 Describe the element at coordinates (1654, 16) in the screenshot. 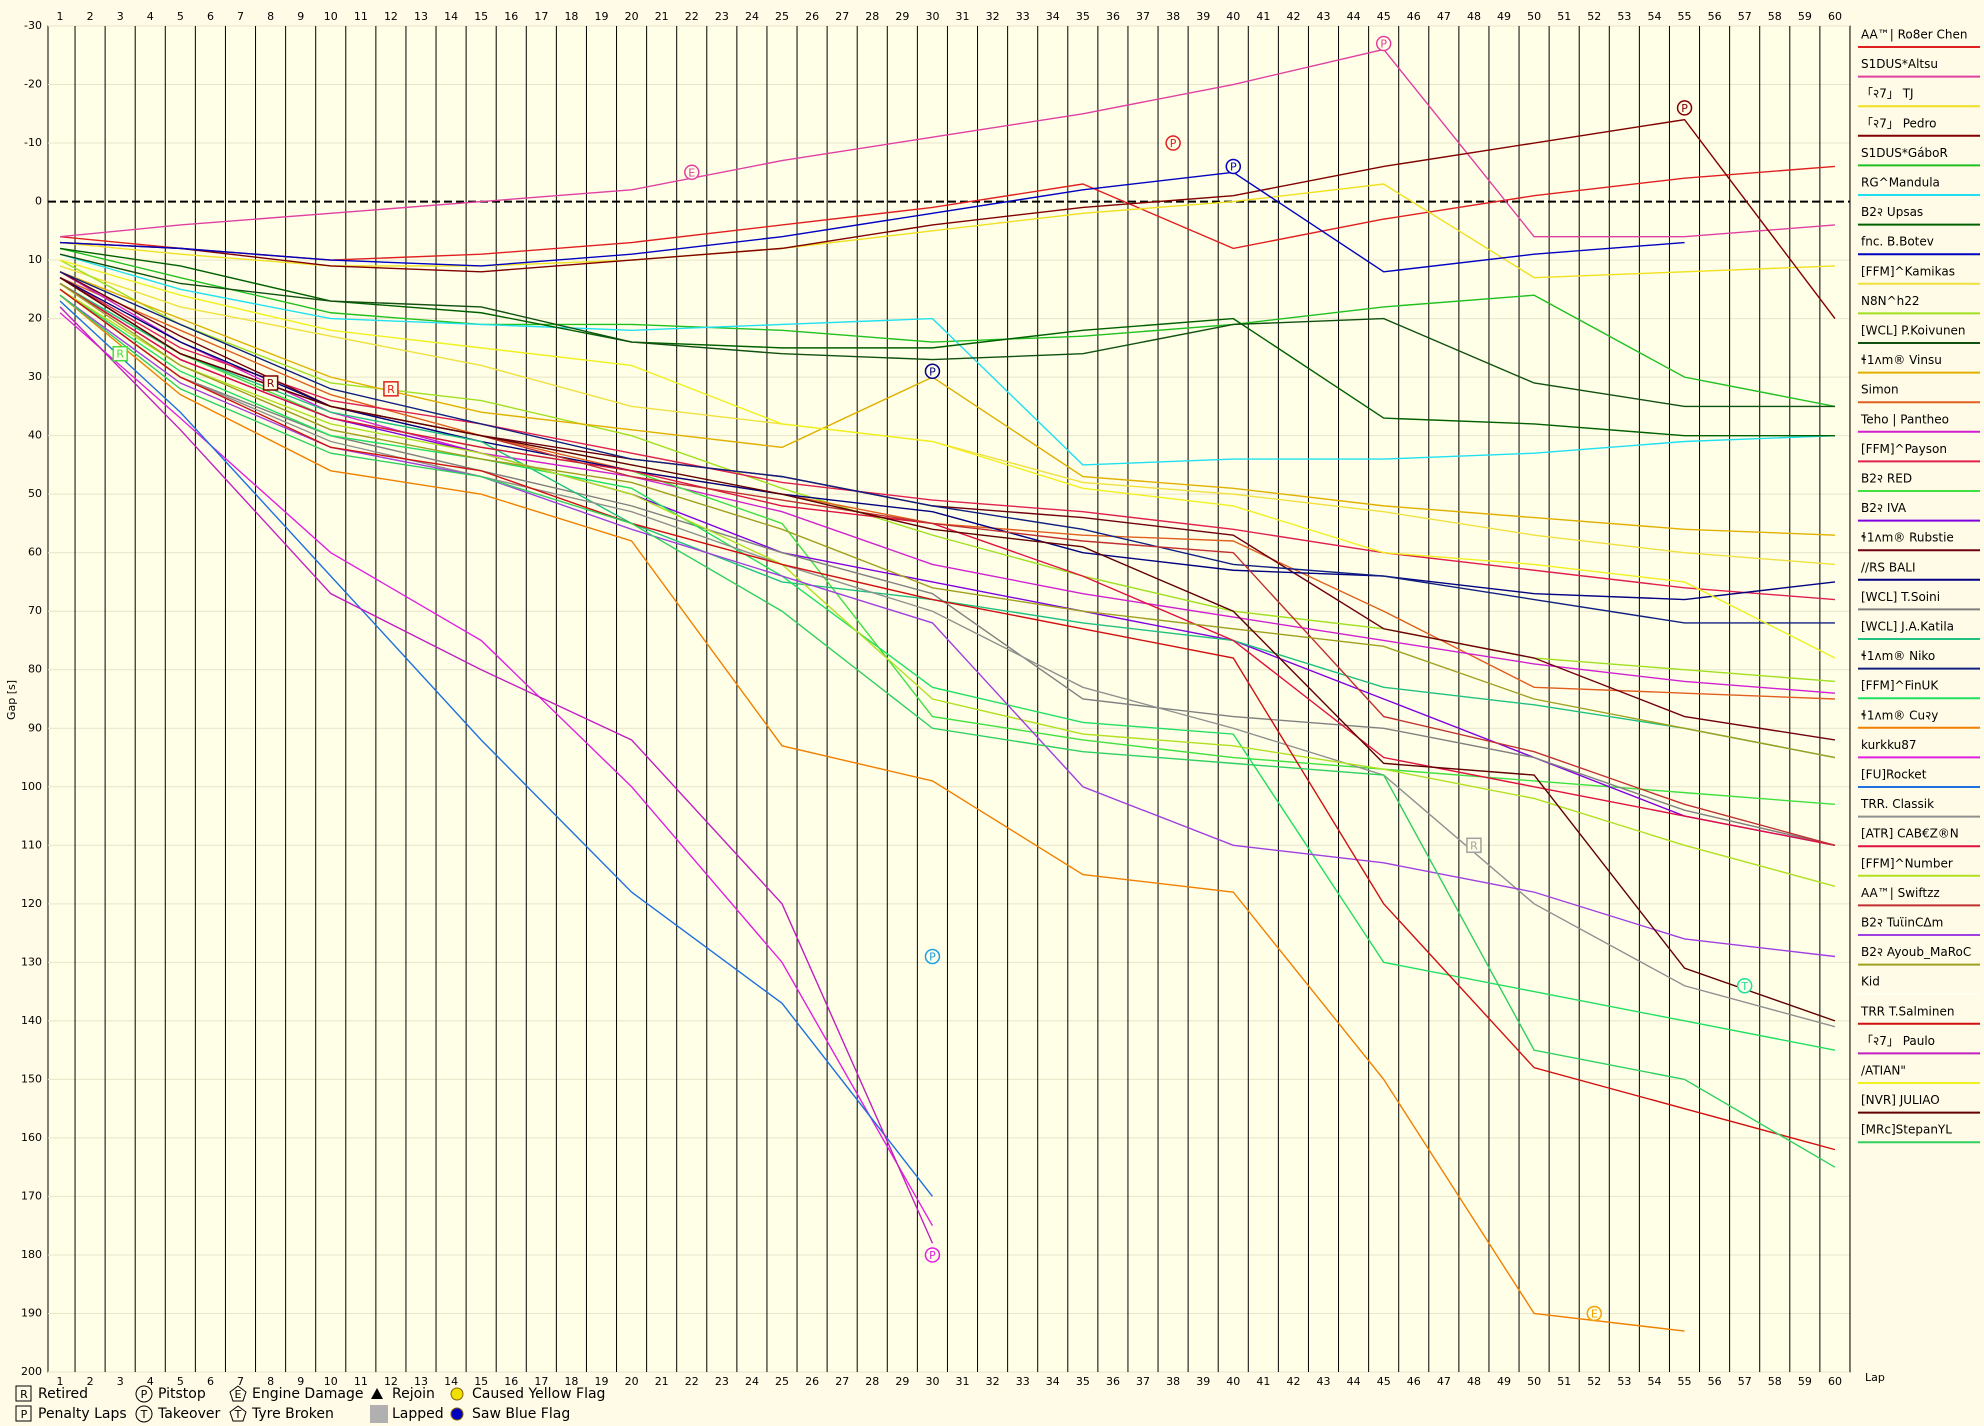

I see `x-tick-label: 54` at that location.